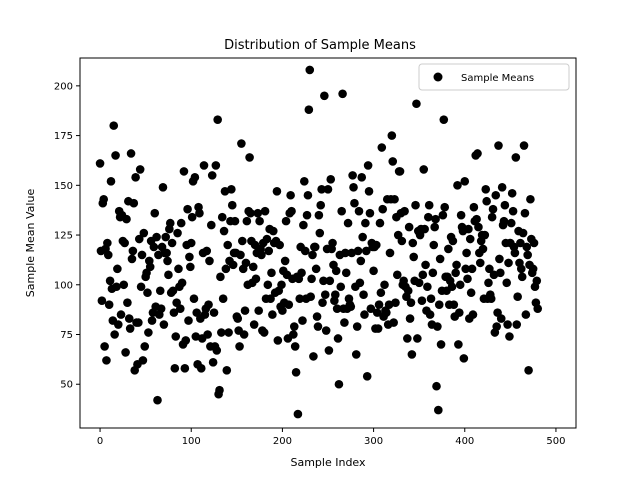 The image size is (640, 480). What do you see at coordinates (282, 441) in the screenshot?
I see `x-tick-label: 200` at bounding box center [282, 441].